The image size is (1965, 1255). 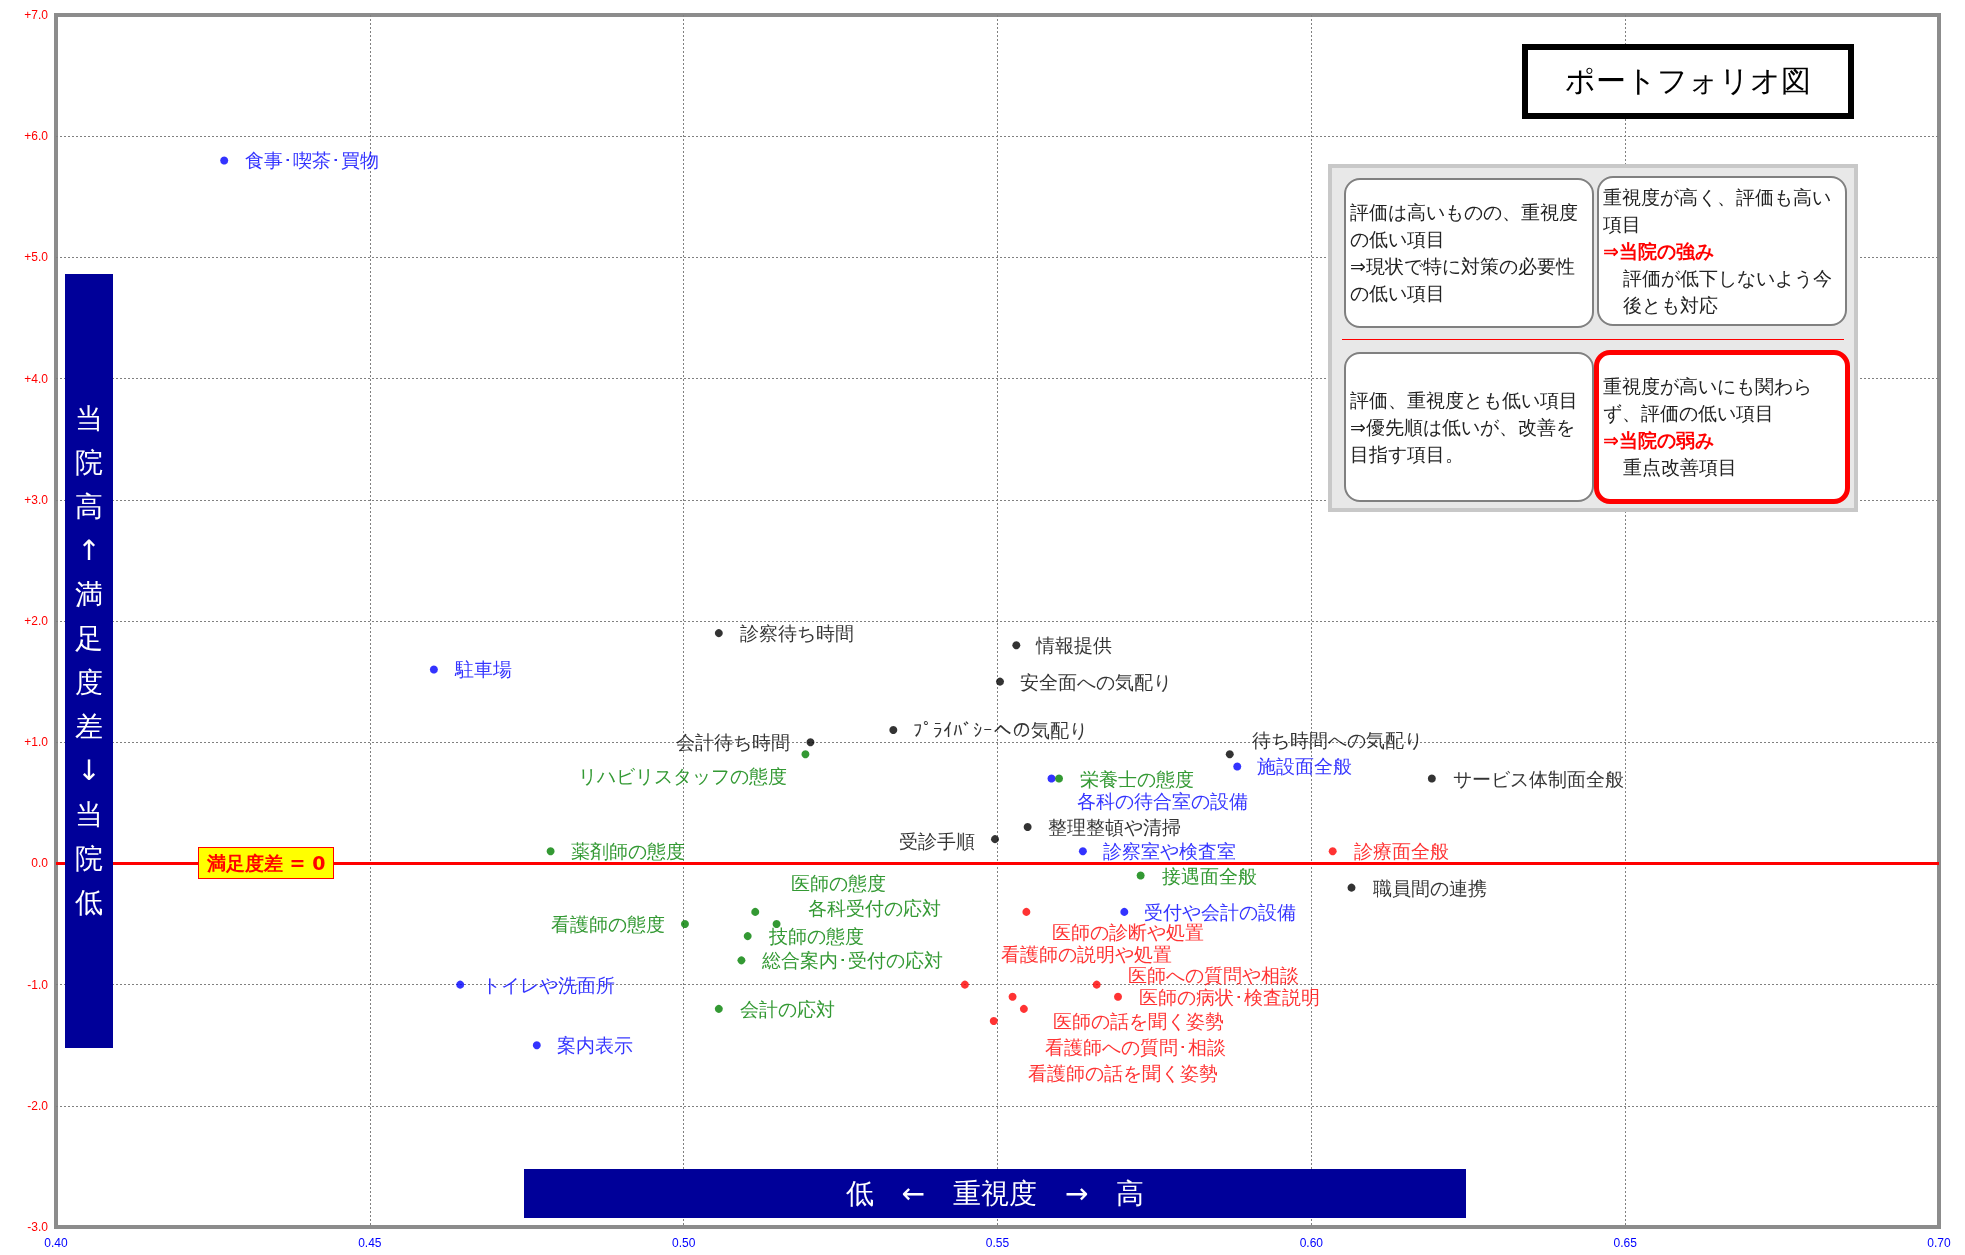 What do you see at coordinates (1688, 81) in the screenshot?
I see `annotation: ポートフォリオ図` at bounding box center [1688, 81].